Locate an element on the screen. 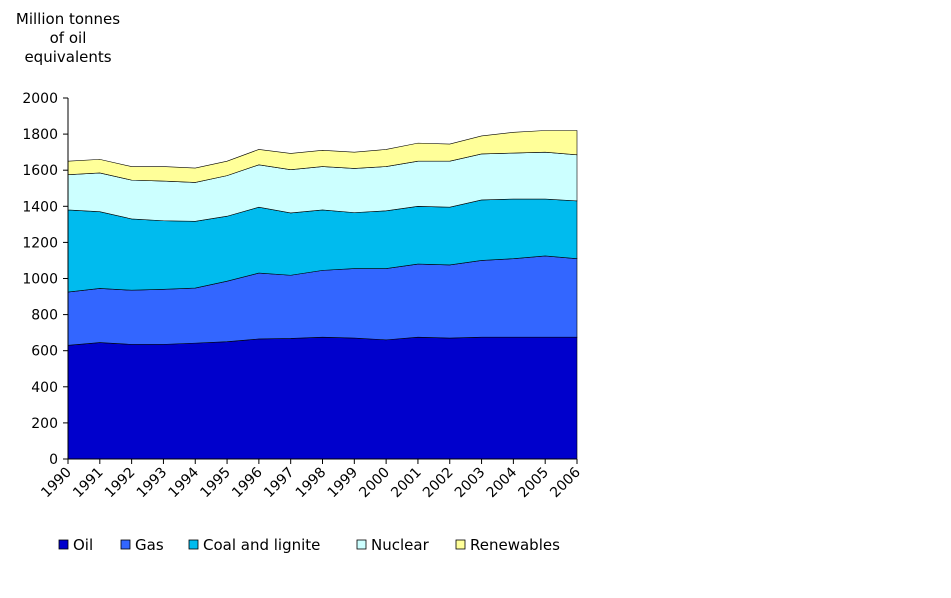 The image size is (951, 598). area-oil is located at coordinates (322, 398).